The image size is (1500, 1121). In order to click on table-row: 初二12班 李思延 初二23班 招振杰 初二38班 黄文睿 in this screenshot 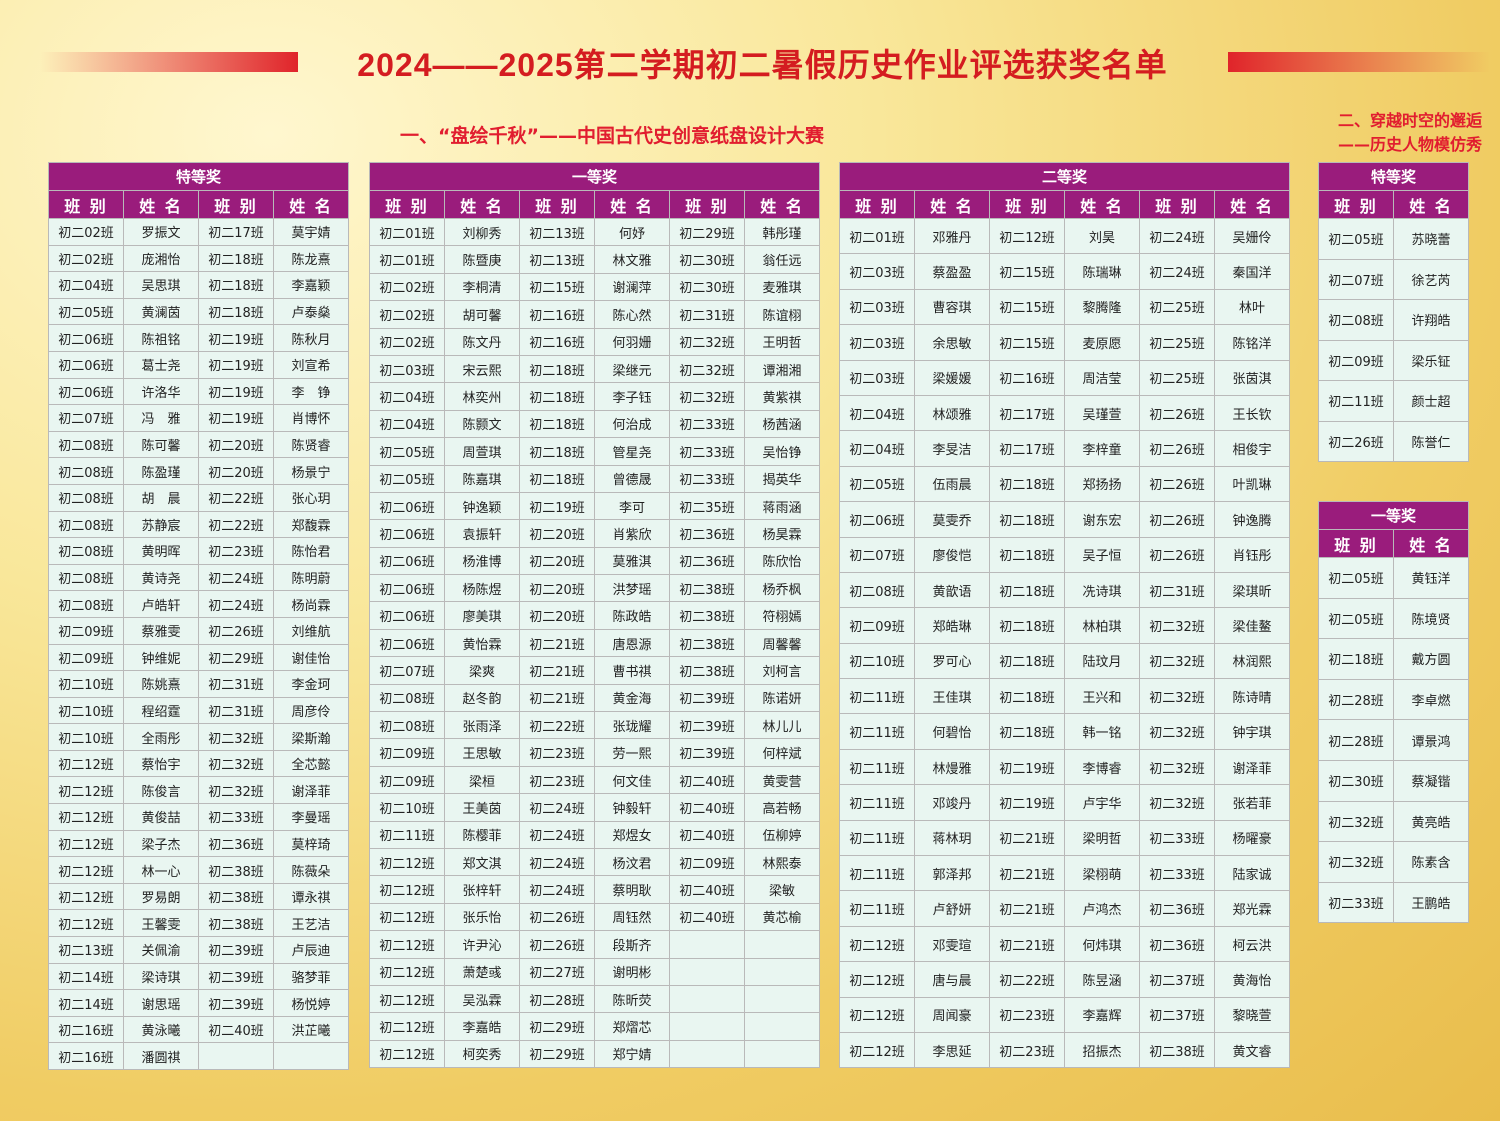, I will do `click(1065, 1050)`.